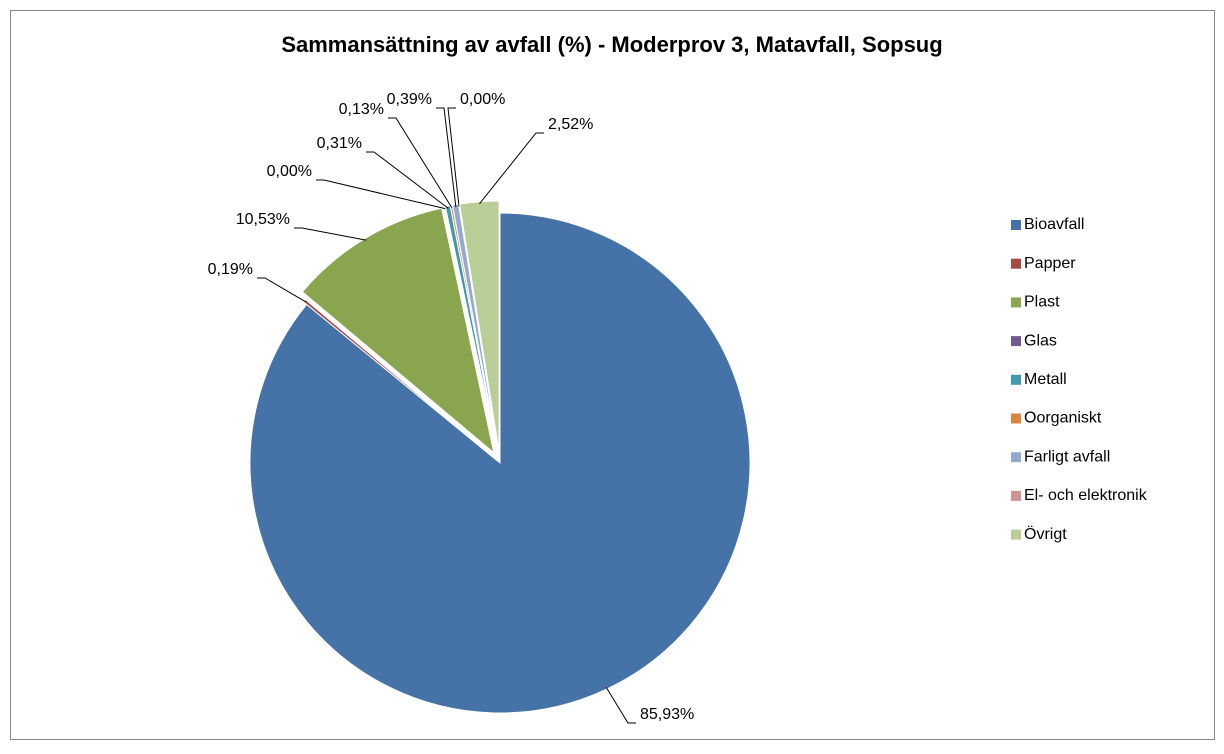  What do you see at coordinates (361, 109) in the screenshot?
I see `data-label: 0,13%` at bounding box center [361, 109].